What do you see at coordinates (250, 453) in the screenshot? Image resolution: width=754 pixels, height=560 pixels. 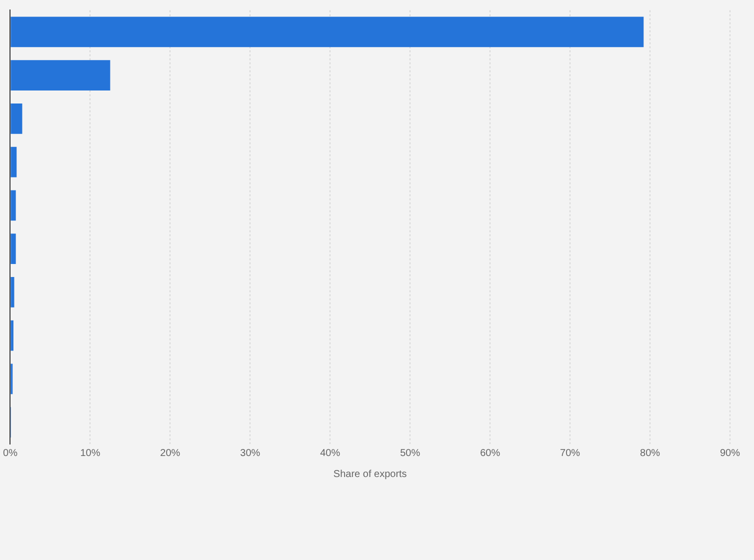 I see `x-tick-label: 30%` at bounding box center [250, 453].